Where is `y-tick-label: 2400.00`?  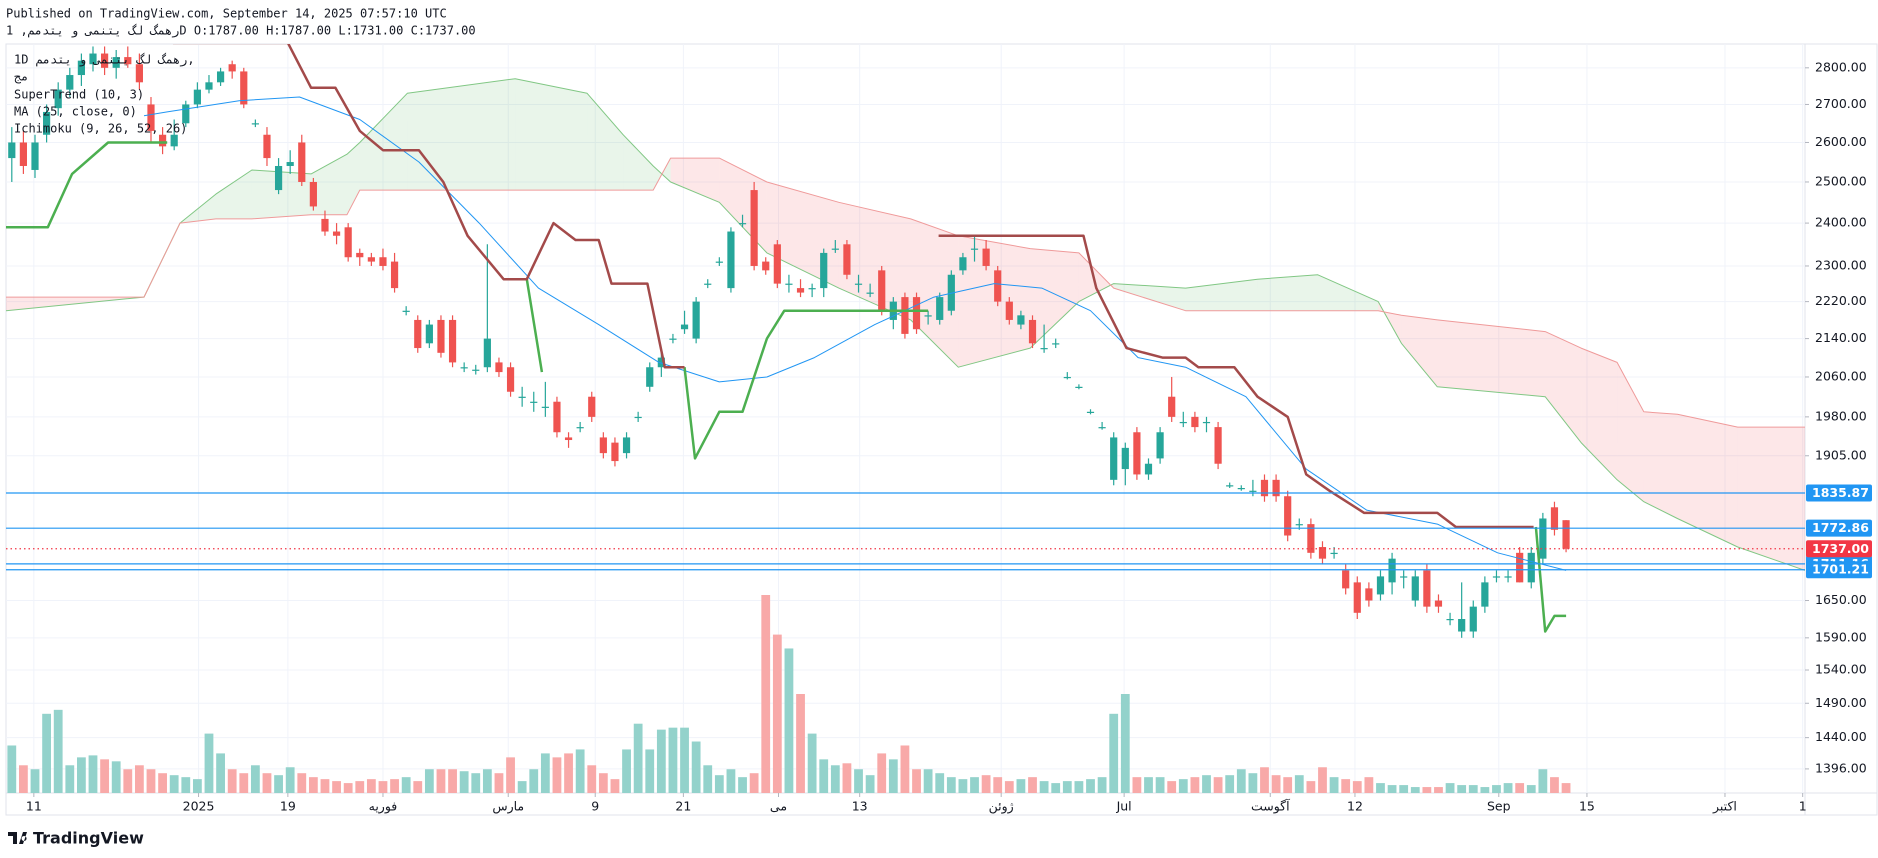 y-tick-label: 2400.00 is located at coordinates (1841, 222).